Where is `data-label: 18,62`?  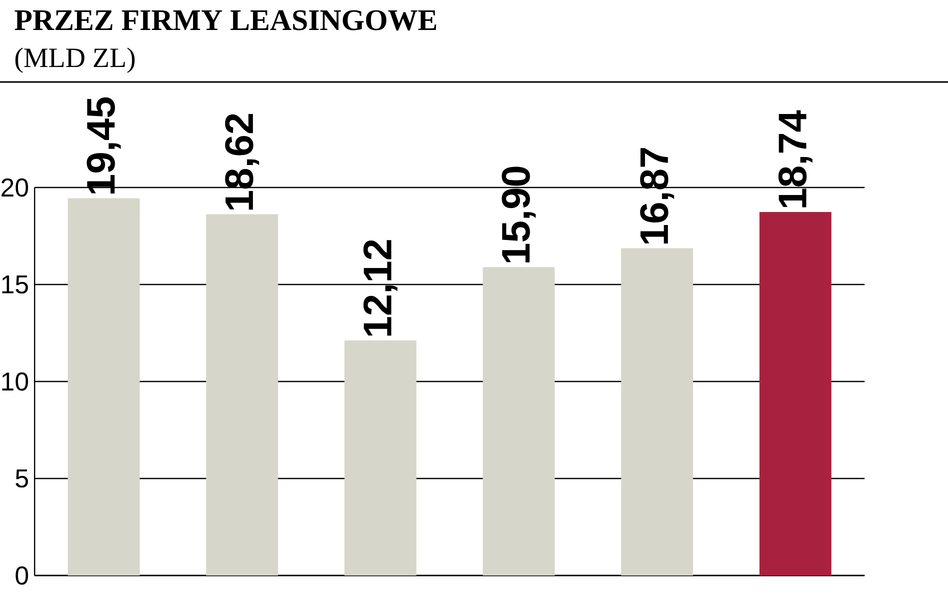 data-label: 18,62 is located at coordinates (242, 162).